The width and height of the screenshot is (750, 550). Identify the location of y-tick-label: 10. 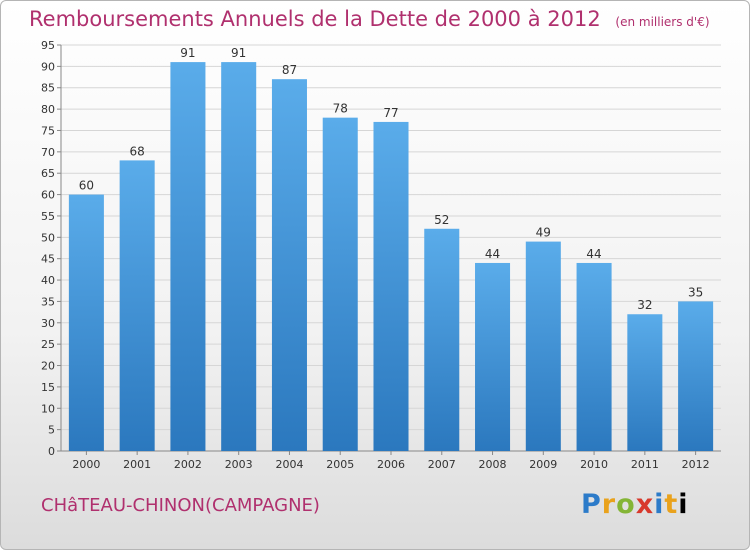
(48, 408).